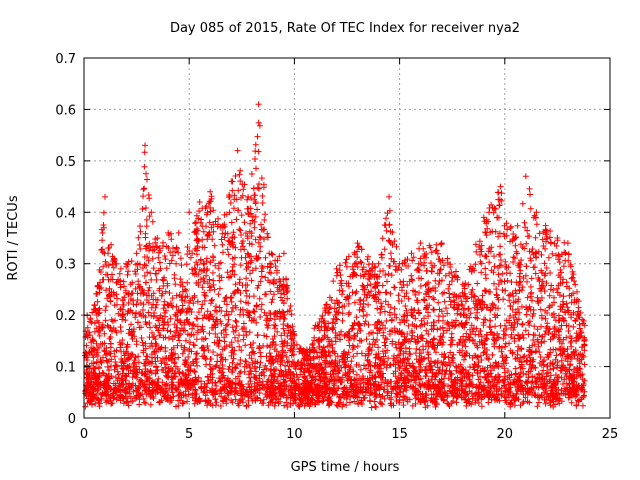 The height and width of the screenshot is (480, 640). Describe the element at coordinates (294, 434) in the screenshot. I see `x-tick-label: 10` at that location.